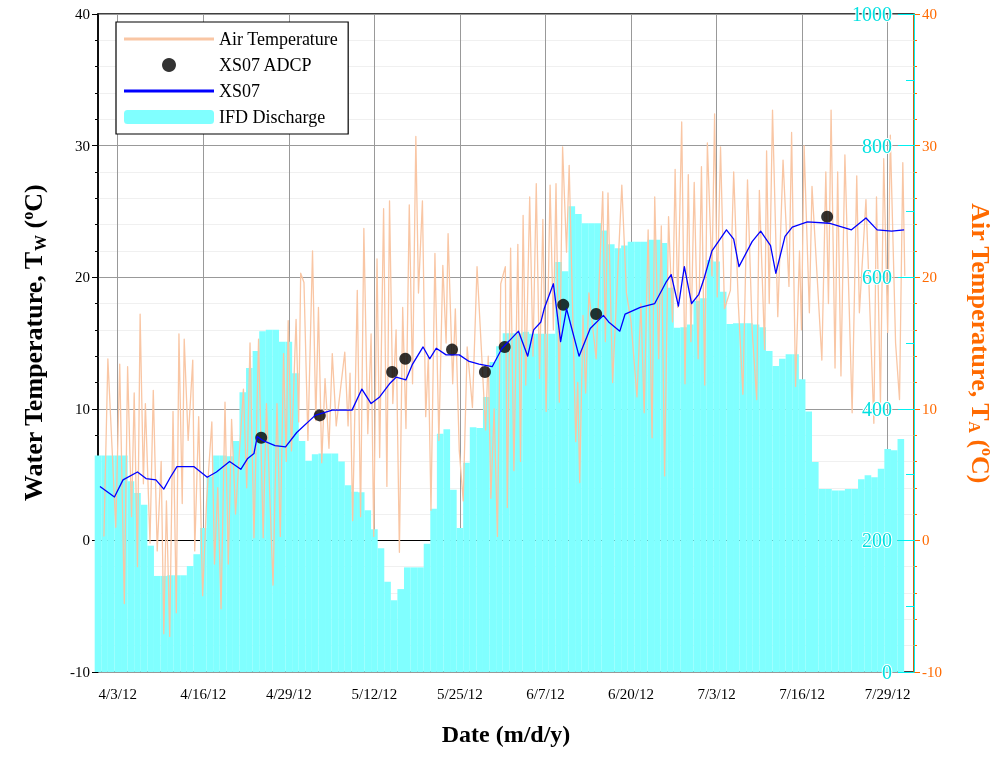  Describe the element at coordinates (980, 343) in the screenshot. I see `y2-axis-title: Air Temperature, TA (oC)` at that location.